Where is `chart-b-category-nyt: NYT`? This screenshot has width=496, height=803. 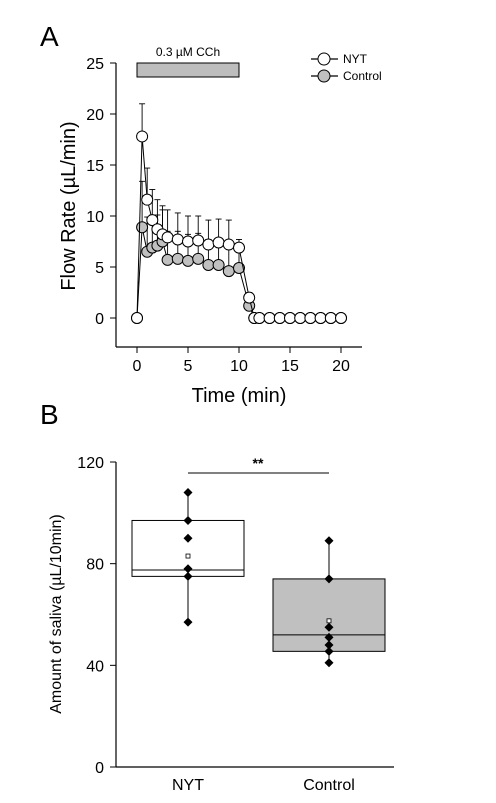
chart-b-category-nyt: NYT is located at coordinates (188, 785).